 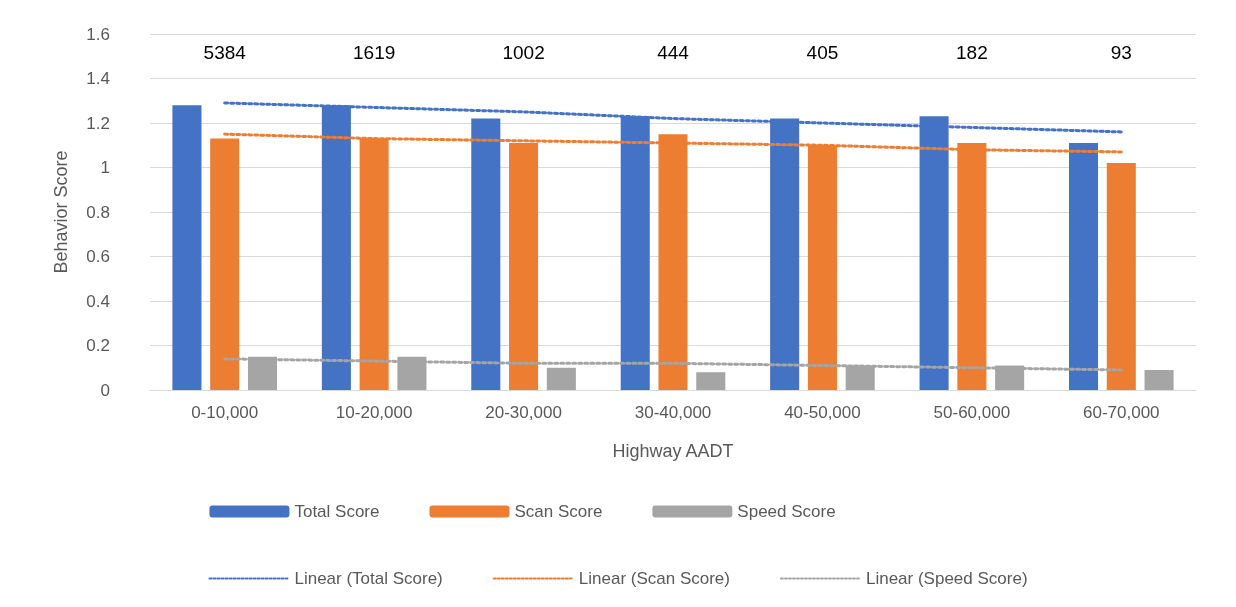 What do you see at coordinates (337, 511) in the screenshot?
I see `legend-label: Total Score` at bounding box center [337, 511].